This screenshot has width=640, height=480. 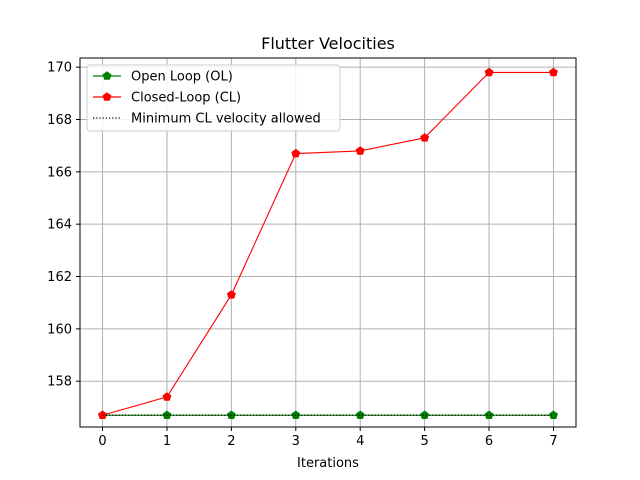 I want to click on x-tick-label: 5, so click(x=424, y=441).